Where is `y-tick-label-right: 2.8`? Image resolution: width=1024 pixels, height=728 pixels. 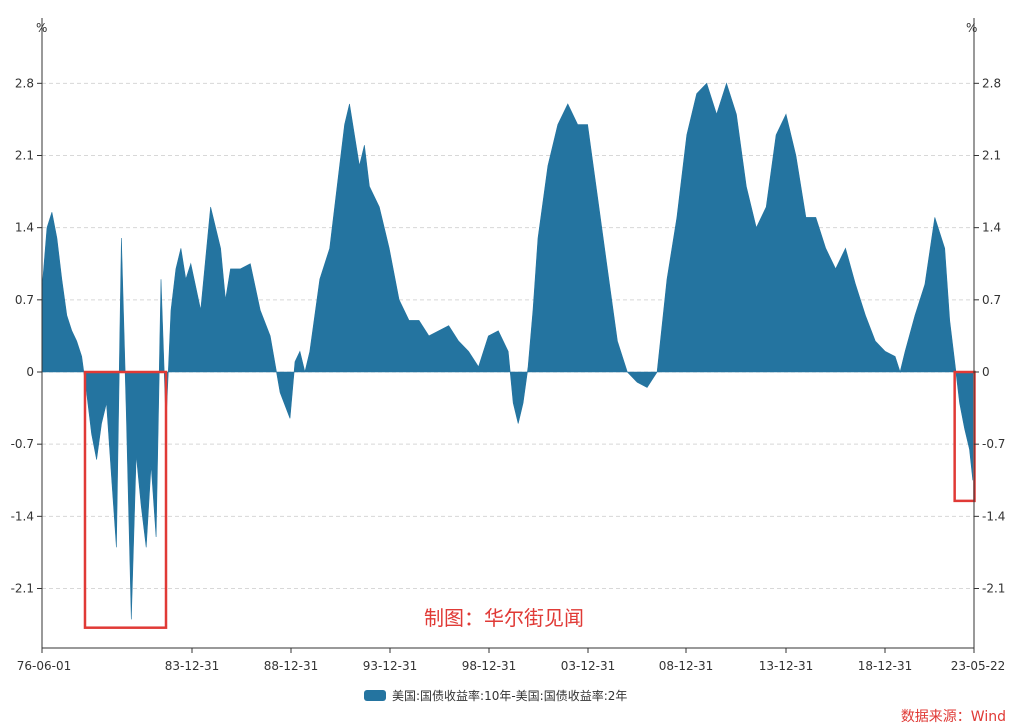
y-tick-label-right: 2.8 is located at coordinates (991, 83).